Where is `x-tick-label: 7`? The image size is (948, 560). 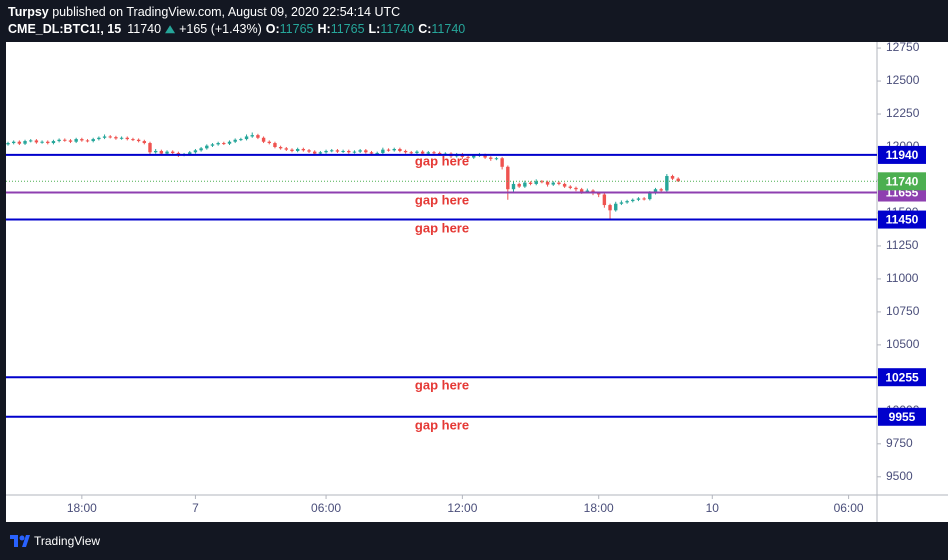
x-tick-label: 7 is located at coordinates (195, 508).